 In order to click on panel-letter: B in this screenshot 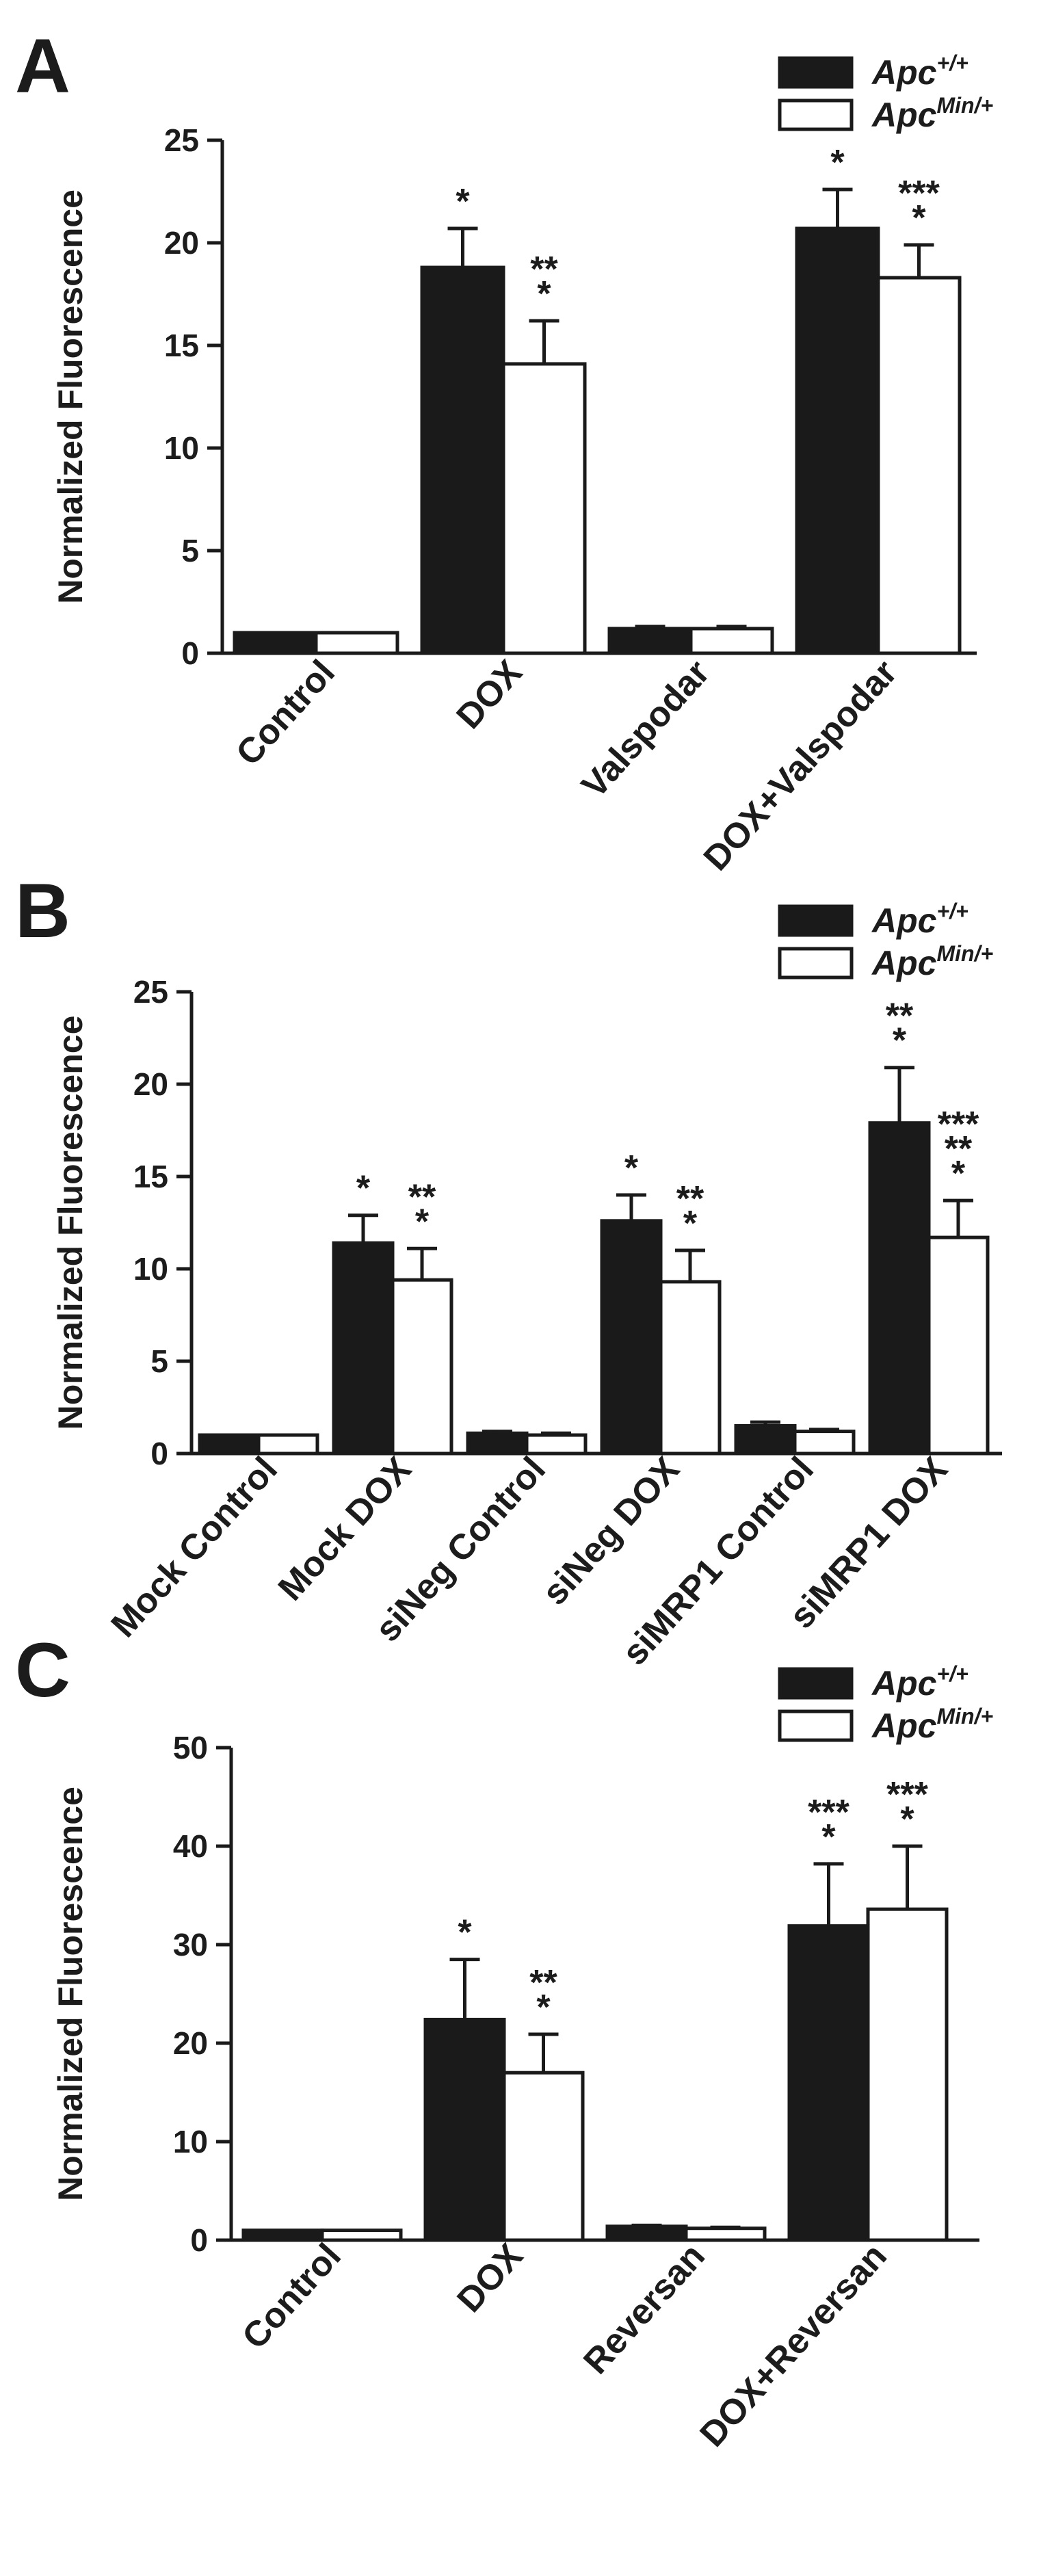, I will do `click(42, 911)`.